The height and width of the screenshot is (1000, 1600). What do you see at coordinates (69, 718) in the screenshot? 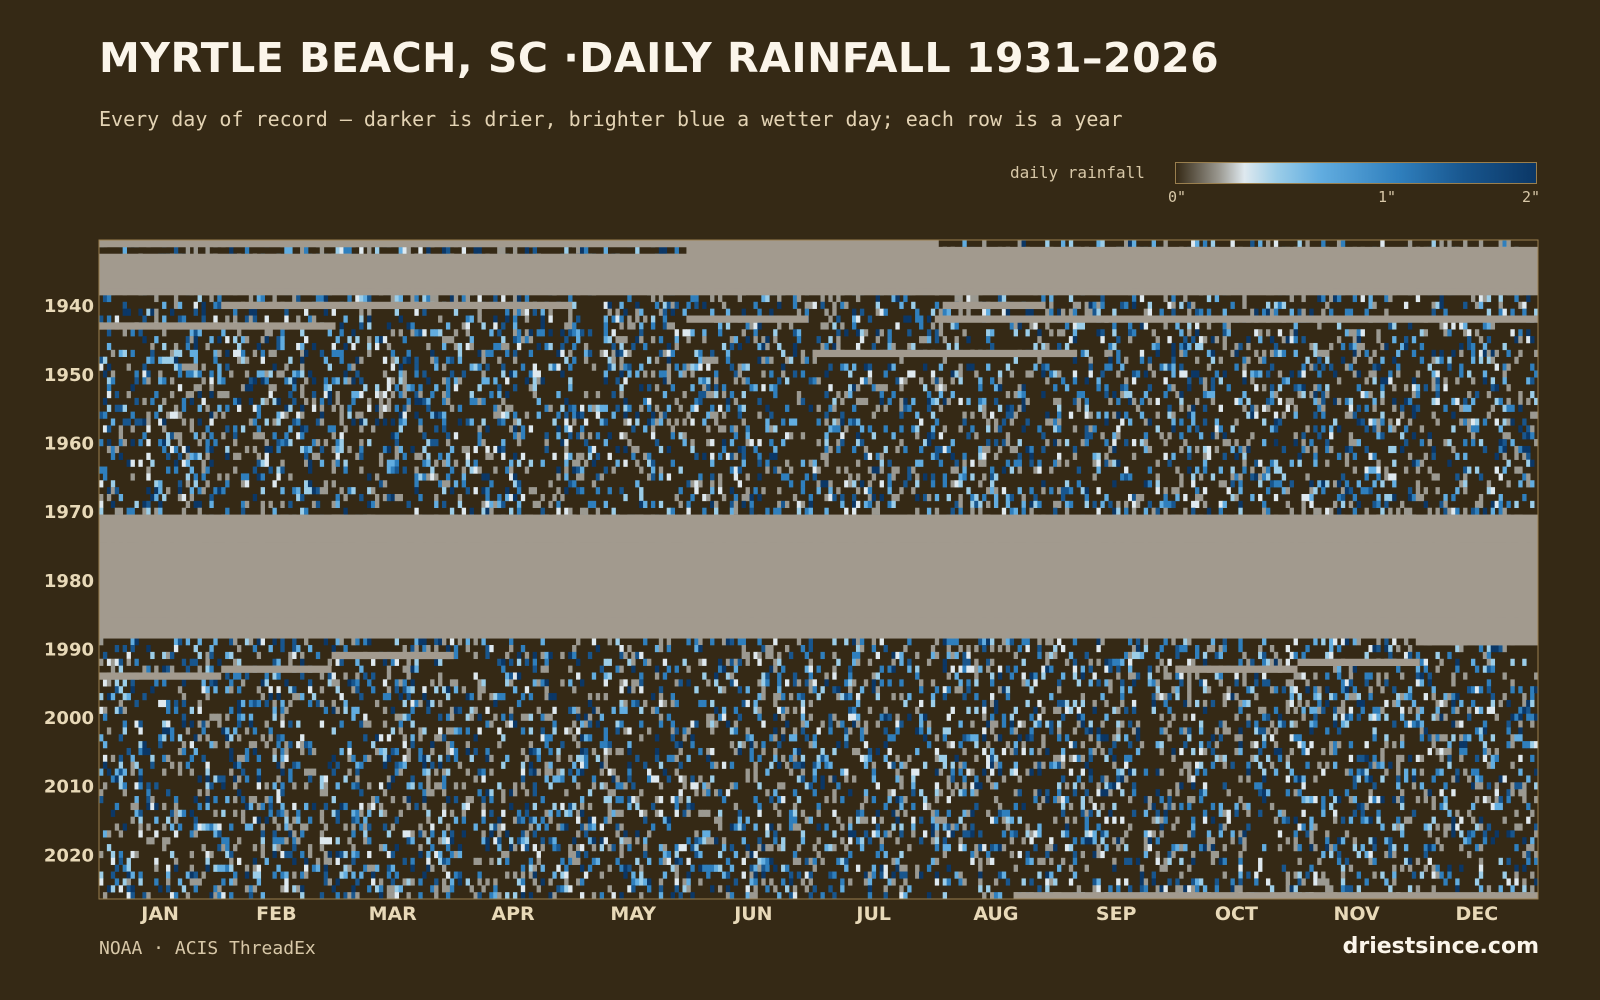
I see `year-tick-label: 2000` at bounding box center [69, 718].